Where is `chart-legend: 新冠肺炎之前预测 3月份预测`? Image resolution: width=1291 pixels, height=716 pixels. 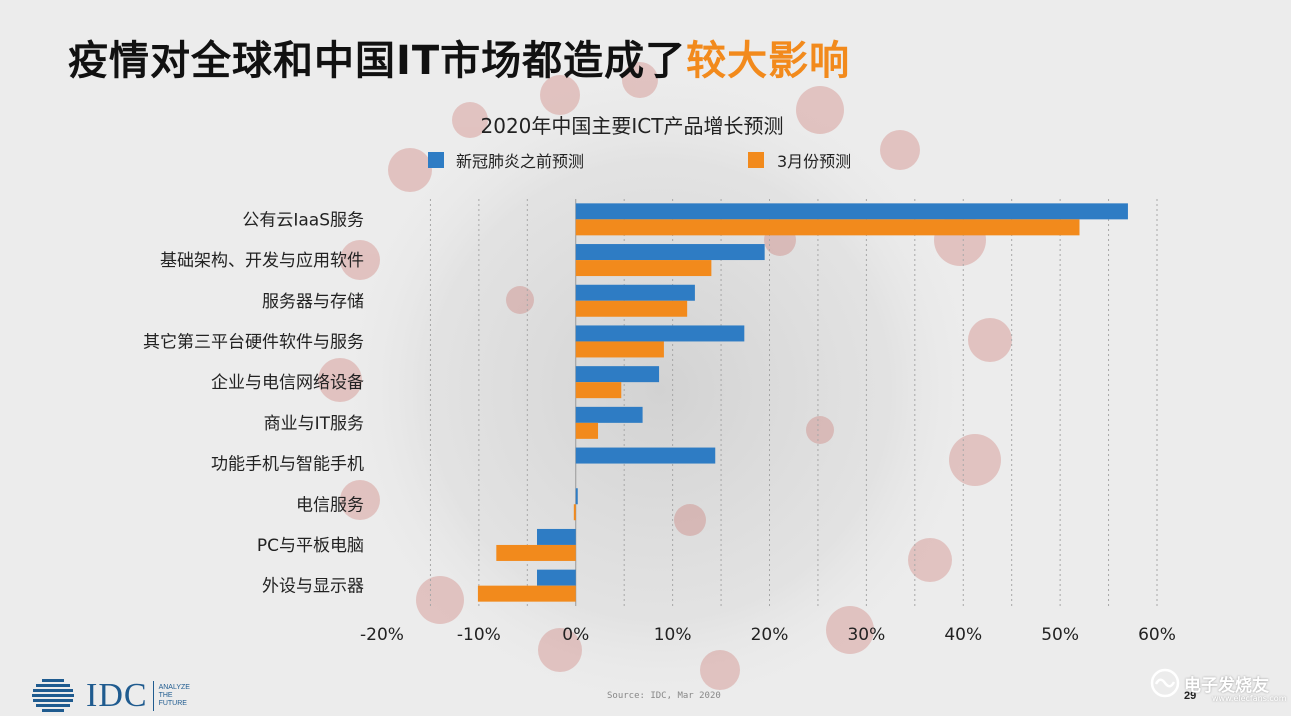 chart-legend: 新冠肺炎之前预测 3月份预测 is located at coordinates (639, 161).